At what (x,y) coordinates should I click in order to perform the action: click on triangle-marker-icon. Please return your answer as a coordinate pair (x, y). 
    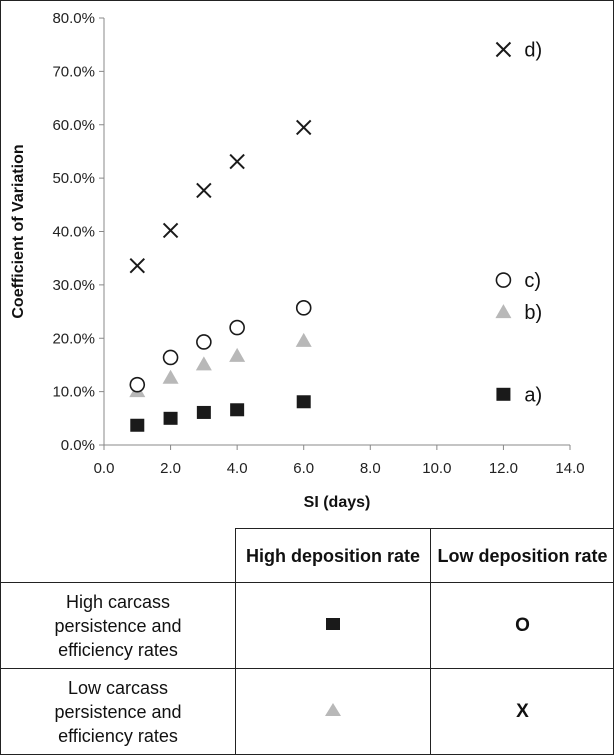
    Looking at the image, I should click on (333, 709).